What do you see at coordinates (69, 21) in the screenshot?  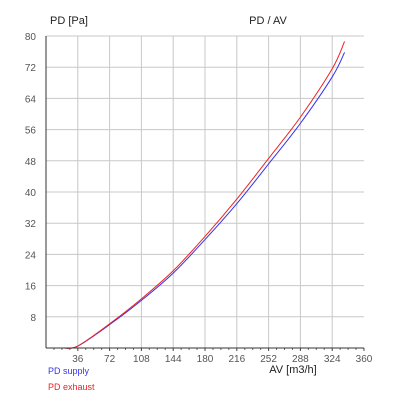 I see `y-axis-label: PD [Pa]` at bounding box center [69, 21].